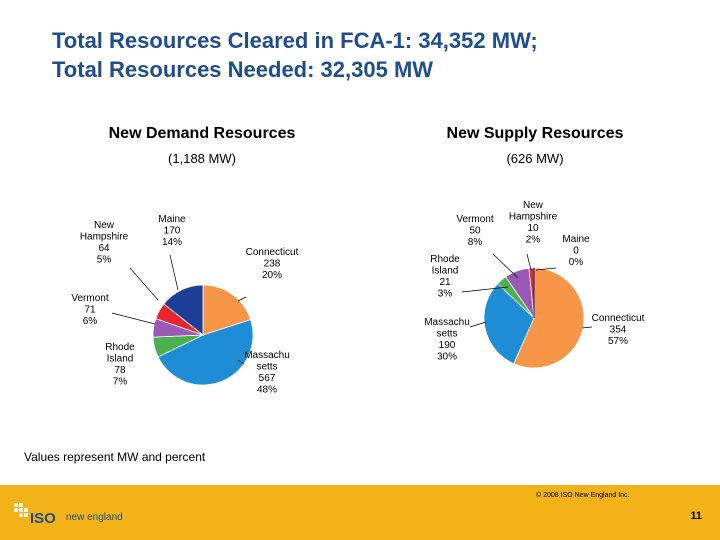  I want to click on slice-label-vermont: Vermont 50 8%, so click(474, 231).